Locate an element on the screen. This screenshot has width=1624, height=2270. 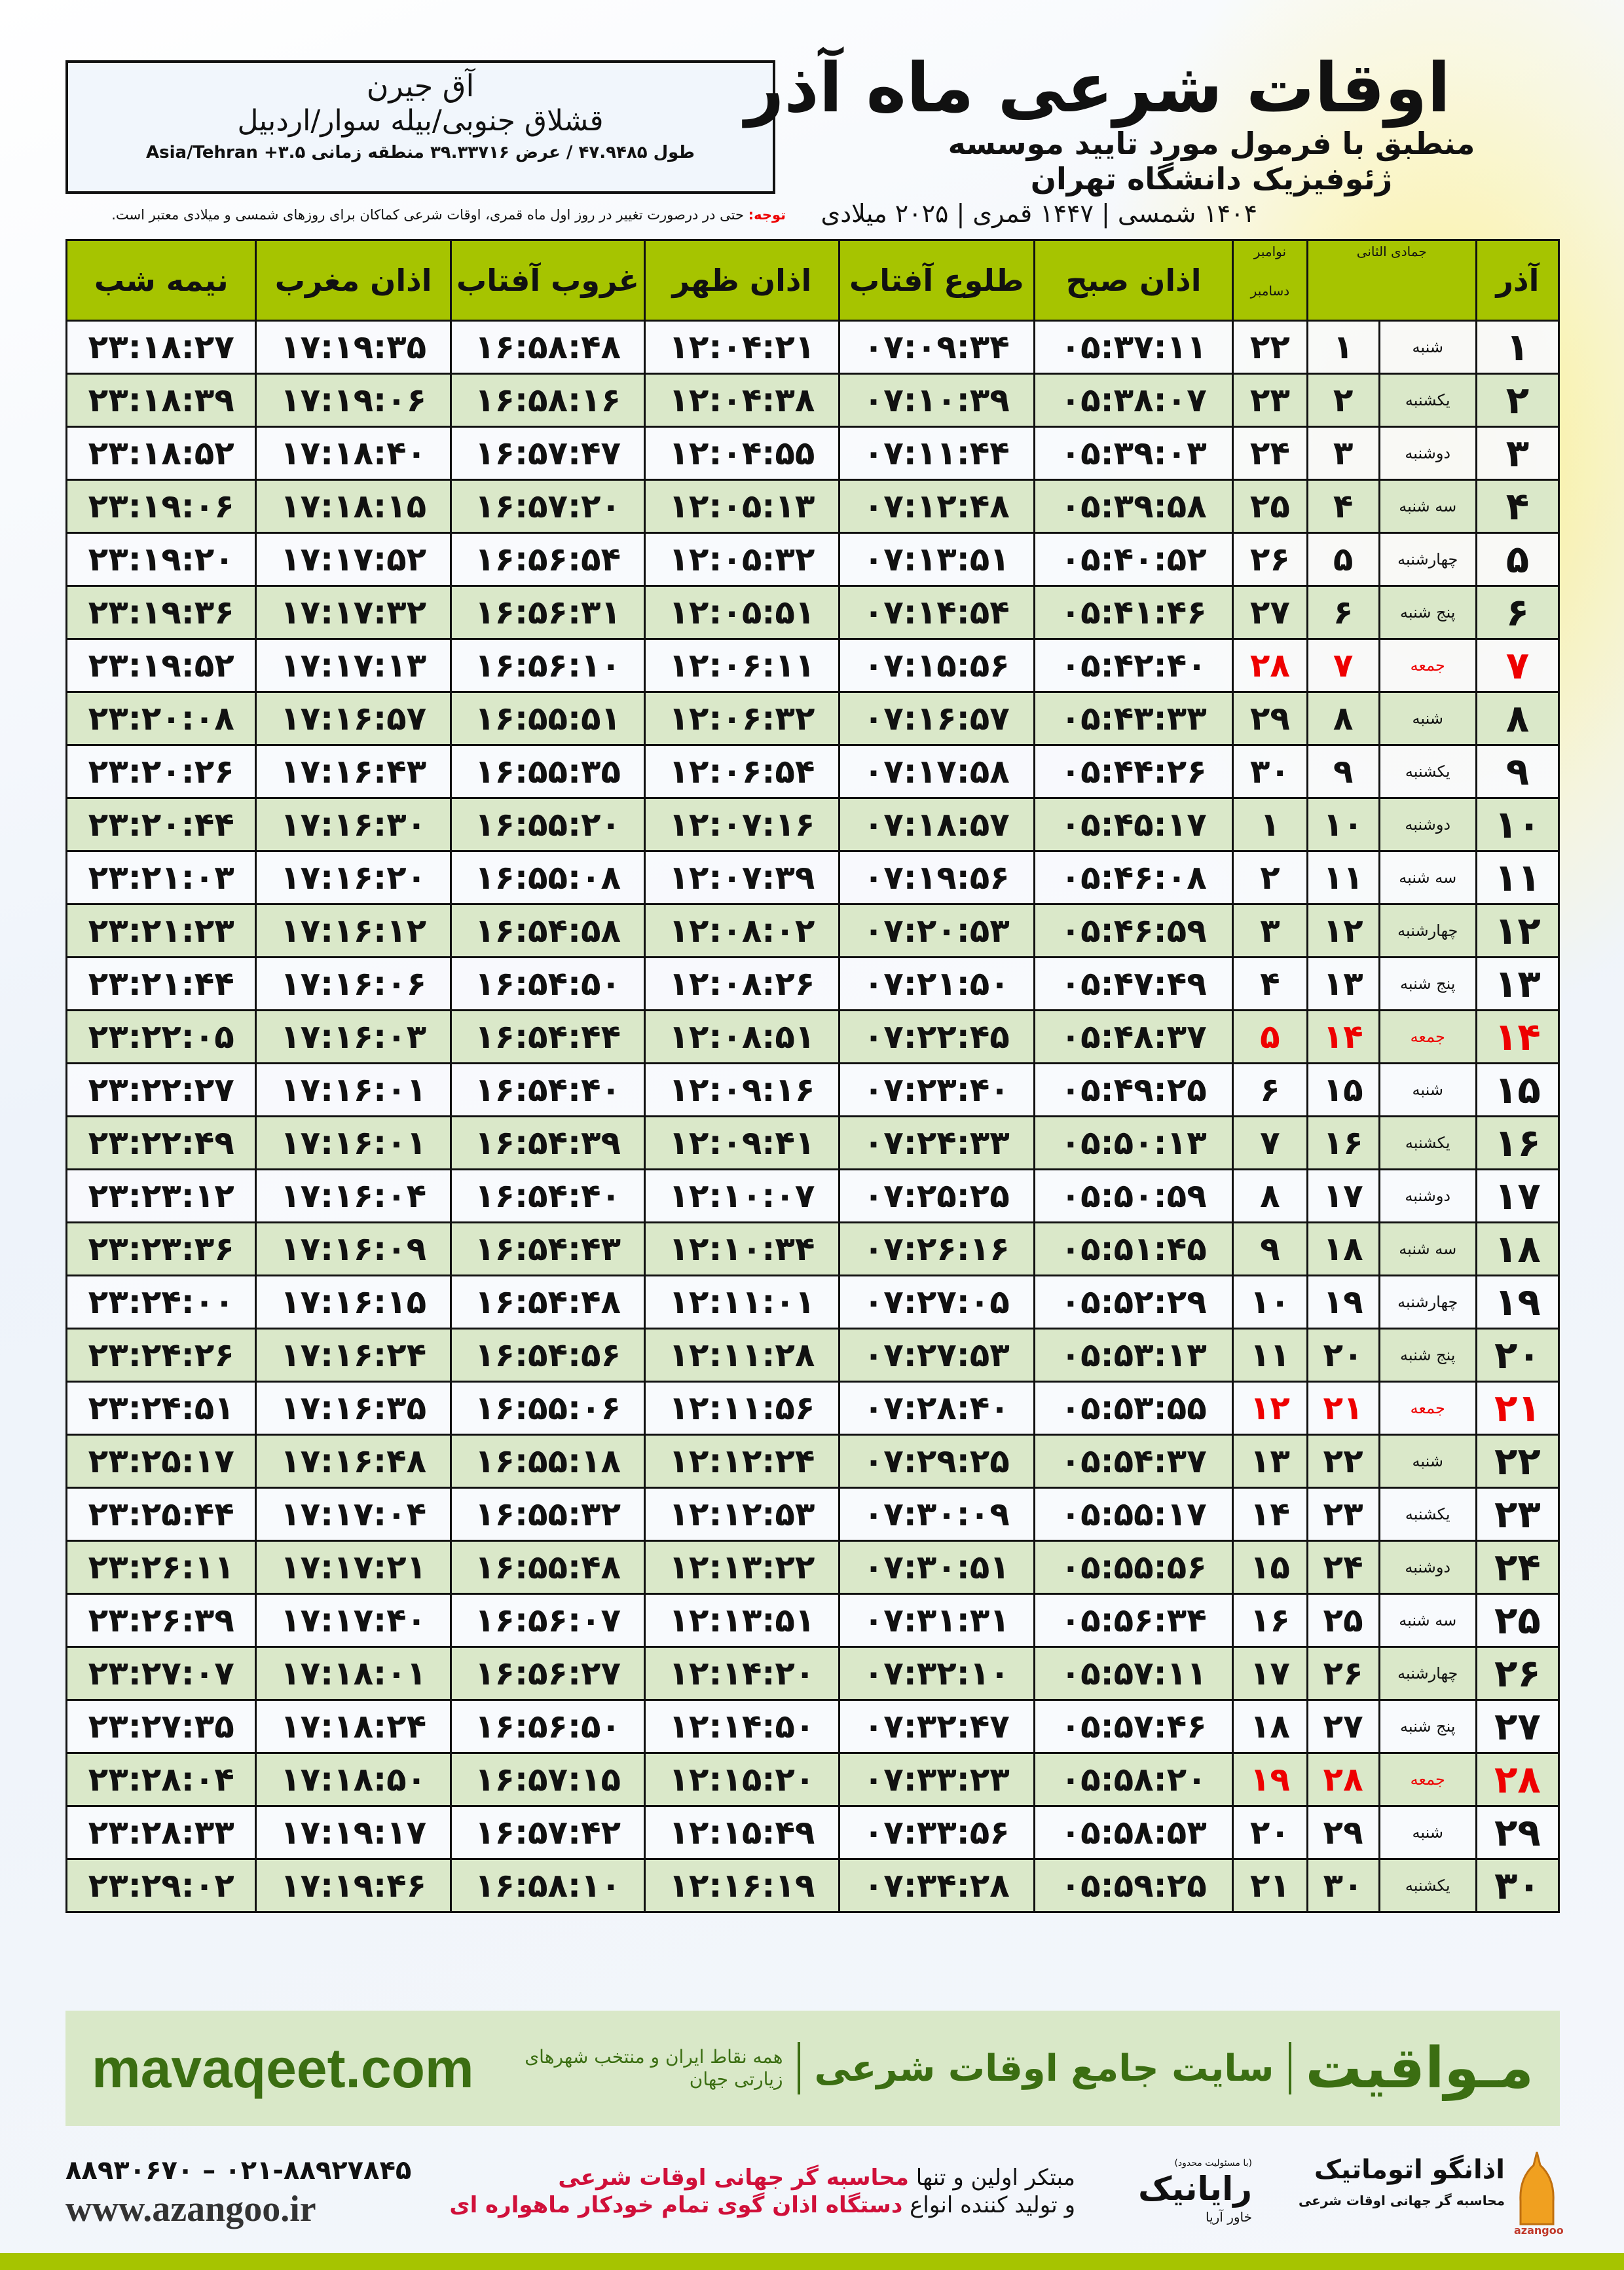
cell-greg: ۳۰ is located at coordinates (1270, 771).